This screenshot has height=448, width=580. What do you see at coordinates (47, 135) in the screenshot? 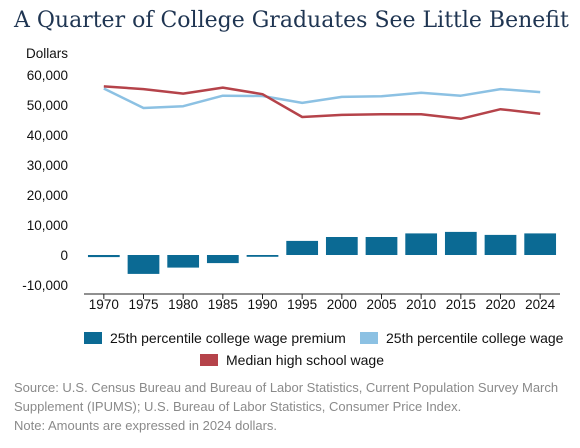
I see `y-tick-label: 40,000` at bounding box center [47, 135].